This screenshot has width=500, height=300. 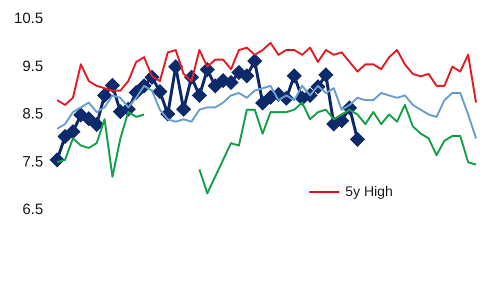 I want to click on y-tick-label: 7.5, so click(x=33, y=161).